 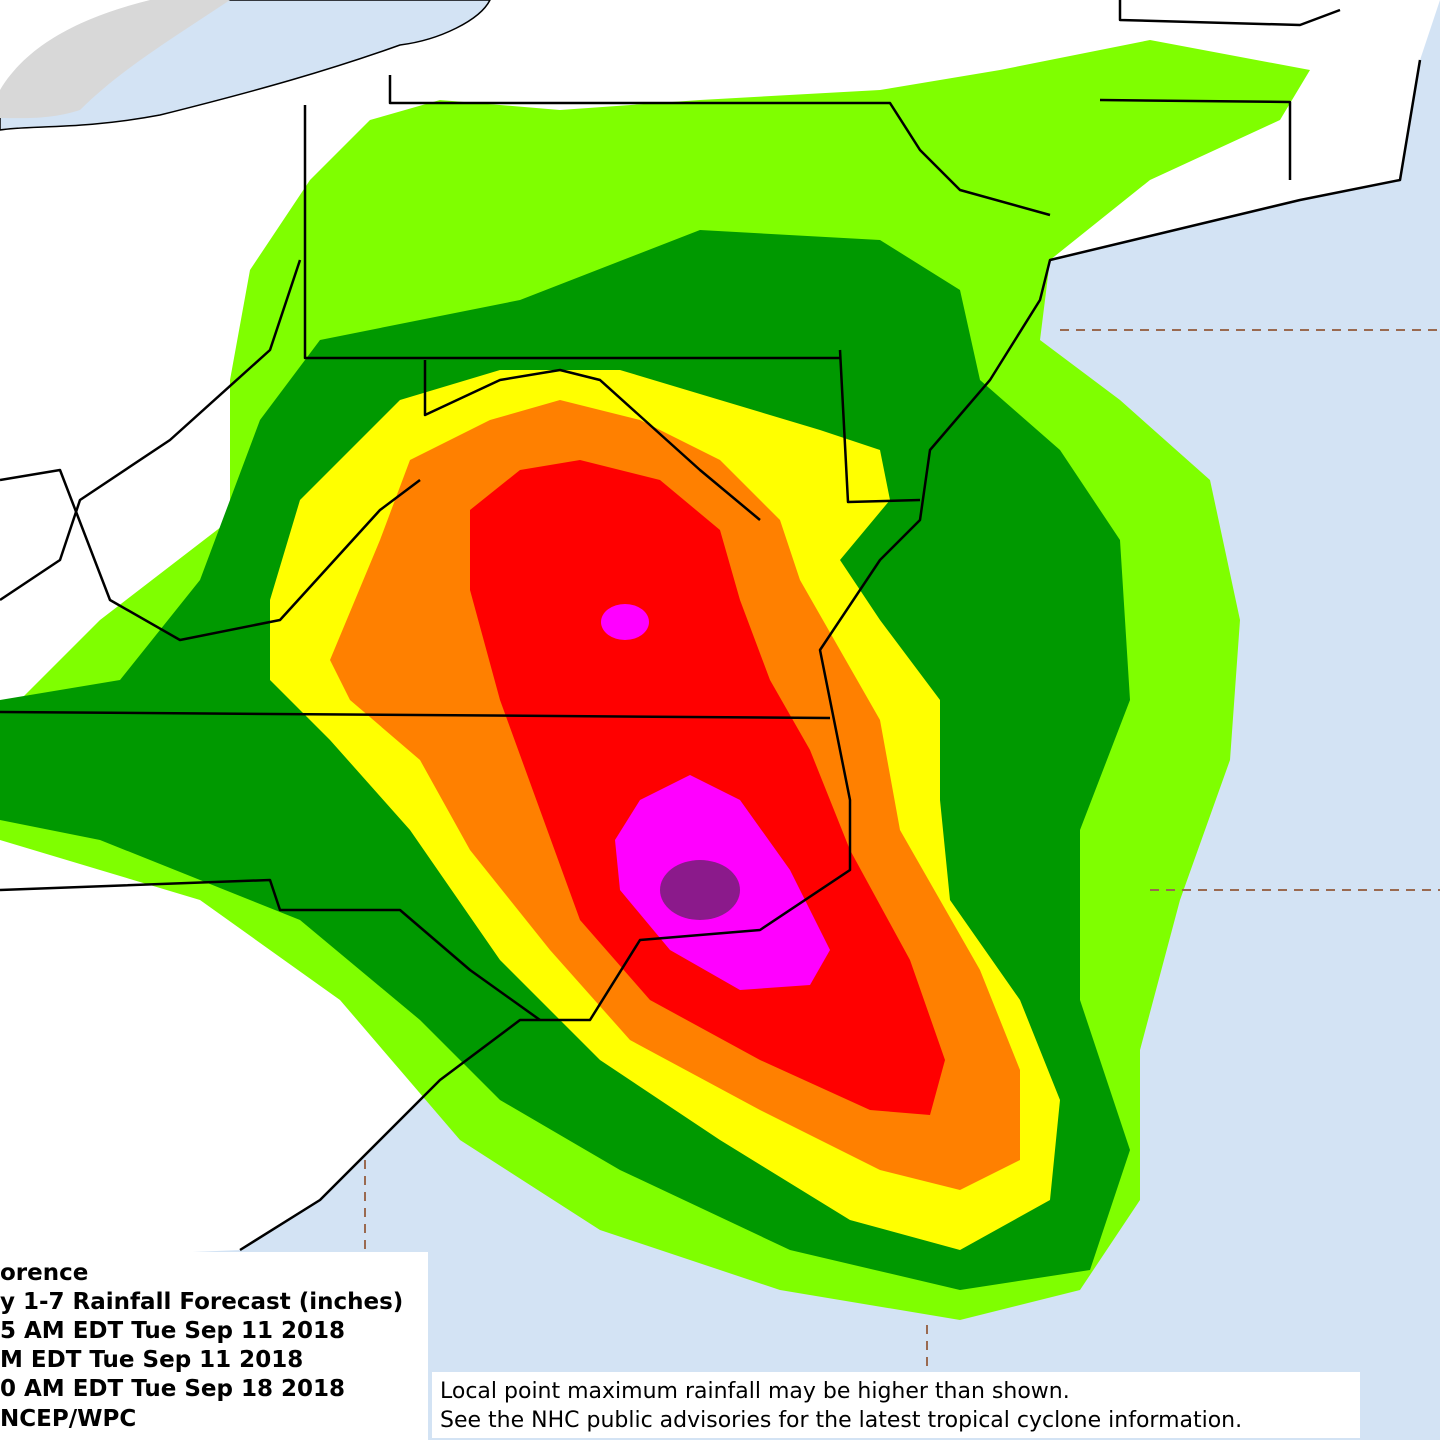 I want to click on title-line: y 1-7 Rainfall Forecast (inches), so click(x=201, y=1302).